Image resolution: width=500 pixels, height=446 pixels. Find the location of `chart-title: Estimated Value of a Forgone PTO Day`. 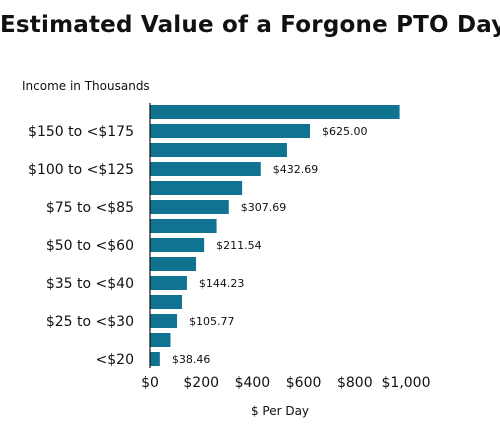

chart-title: Estimated Value of a Forgone PTO Day is located at coordinates (250, 25).